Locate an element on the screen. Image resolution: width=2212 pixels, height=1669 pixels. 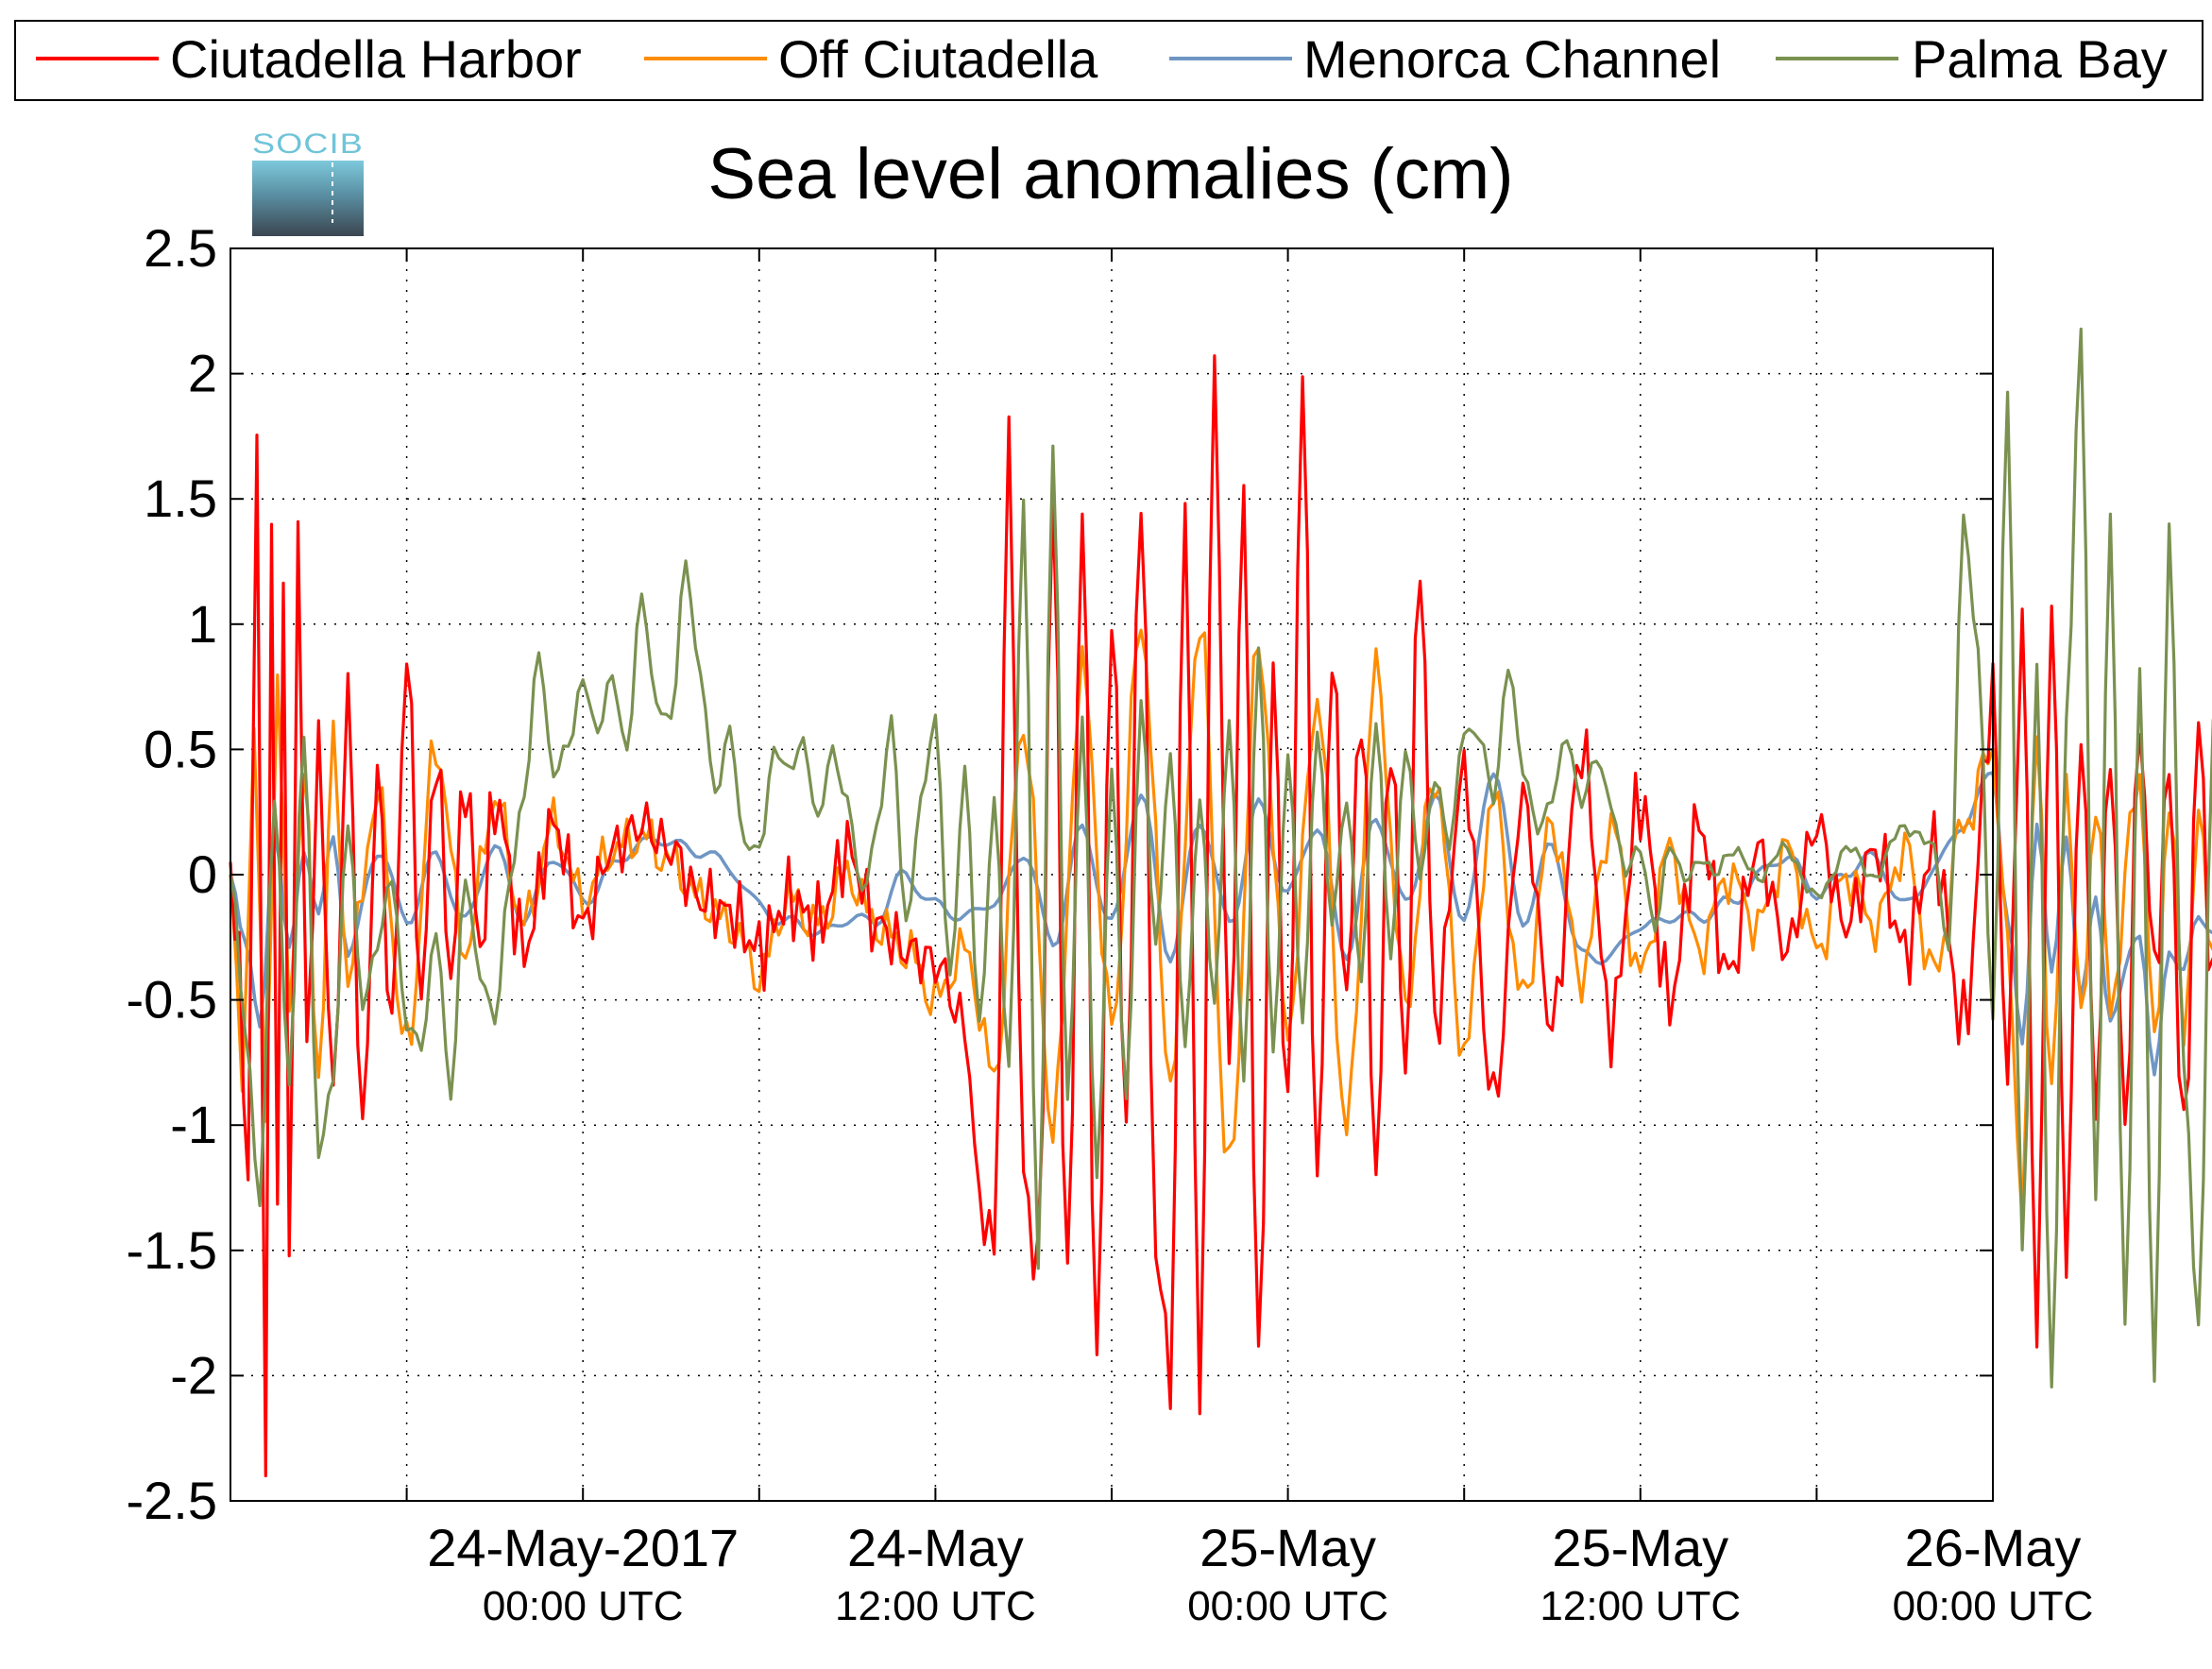
x-tick-label: 24-May-2017 is located at coordinates (583, 1548).